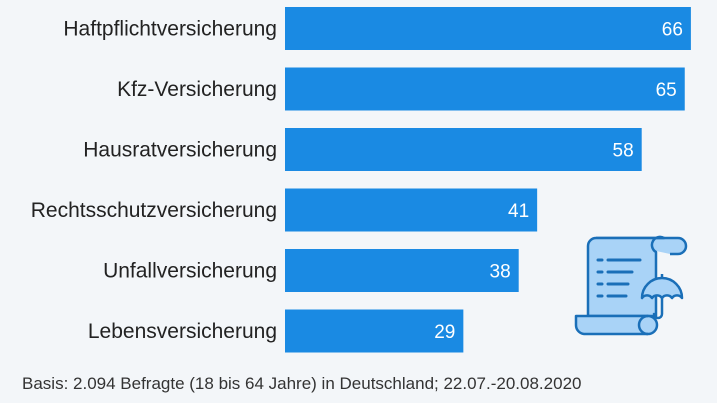 This screenshot has width=717, height=403. I want to click on bar-value-label: 65, so click(666, 90).